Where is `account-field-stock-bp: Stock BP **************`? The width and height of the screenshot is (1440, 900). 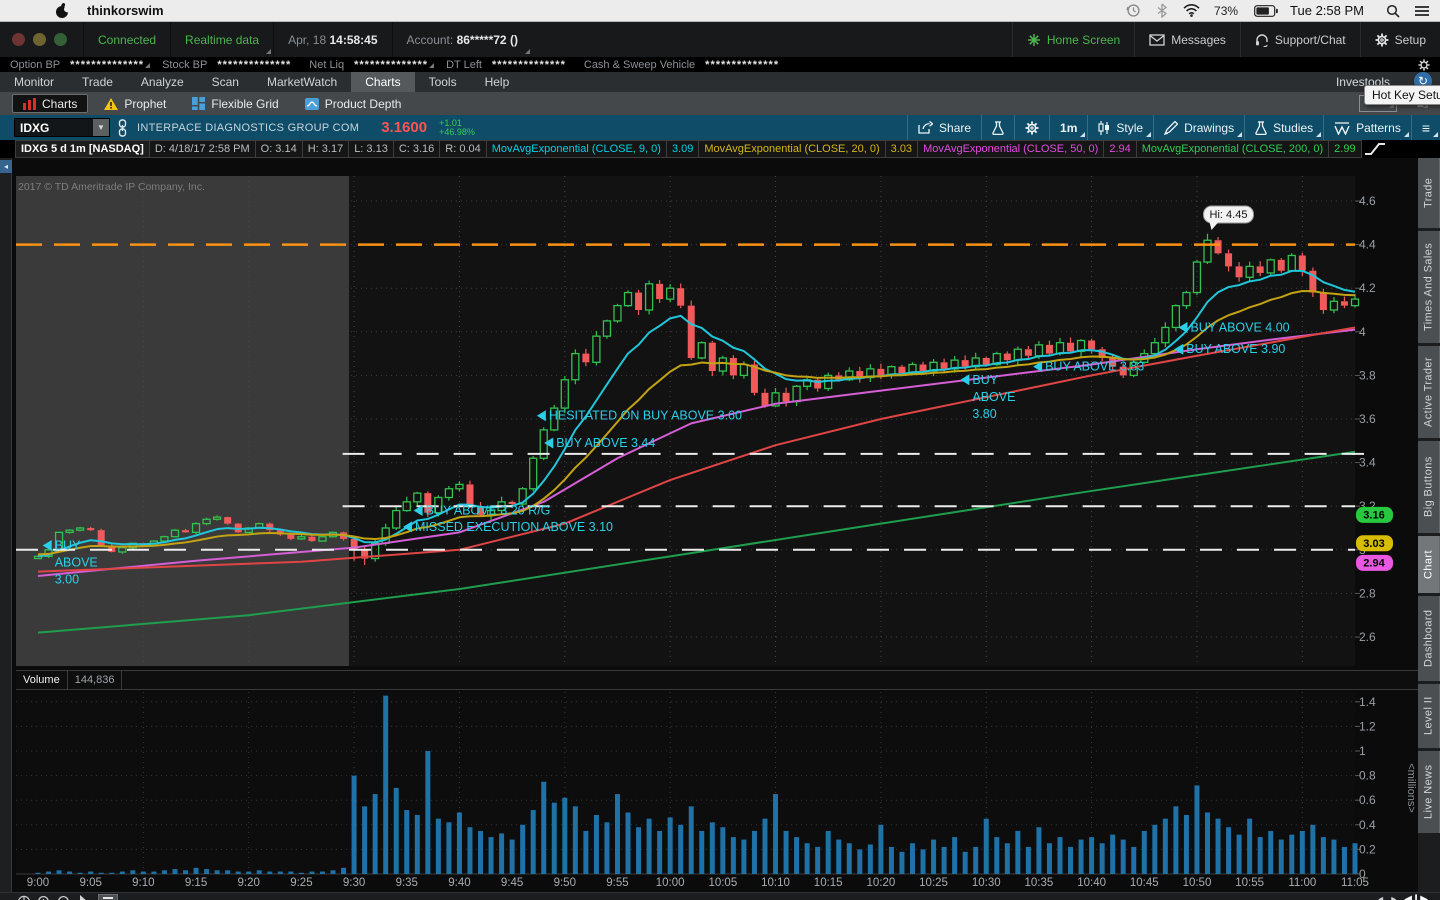
account-field-stock-bp: Stock BP ************** is located at coordinates (230, 65).